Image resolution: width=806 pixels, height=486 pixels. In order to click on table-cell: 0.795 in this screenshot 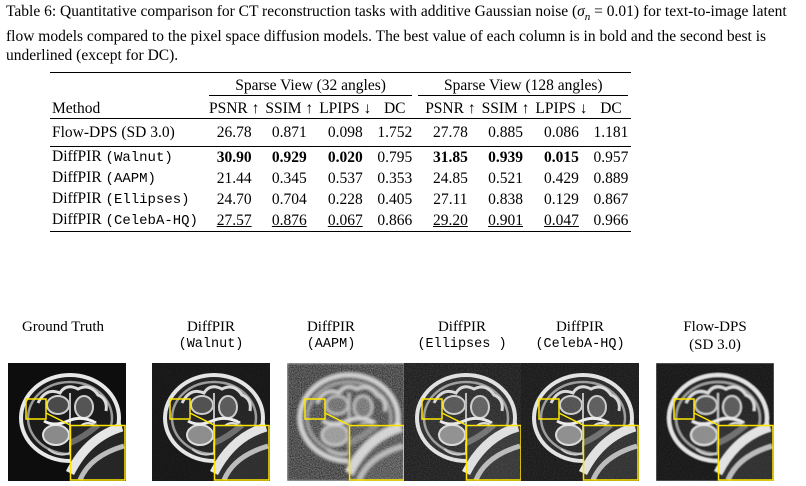, I will do `click(395, 157)`.